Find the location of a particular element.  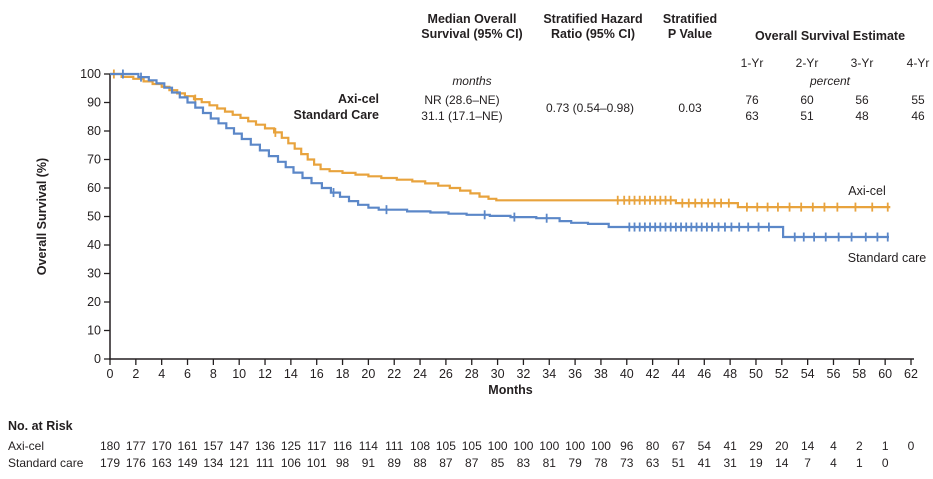

at-risk-value: 121 is located at coordinates (239, 463).